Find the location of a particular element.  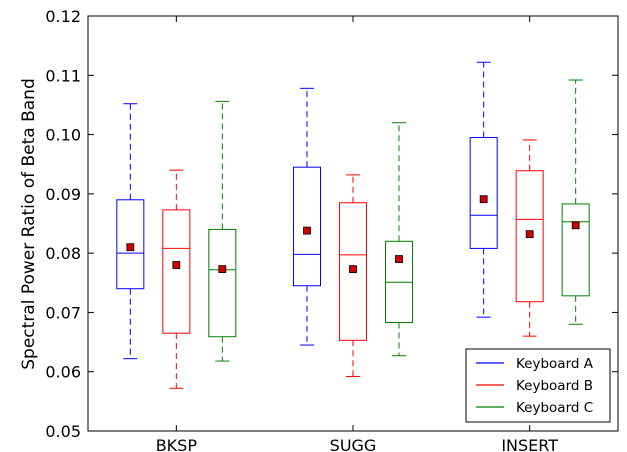

legend-label: Keyboard B is located at coordinates (554, 386).